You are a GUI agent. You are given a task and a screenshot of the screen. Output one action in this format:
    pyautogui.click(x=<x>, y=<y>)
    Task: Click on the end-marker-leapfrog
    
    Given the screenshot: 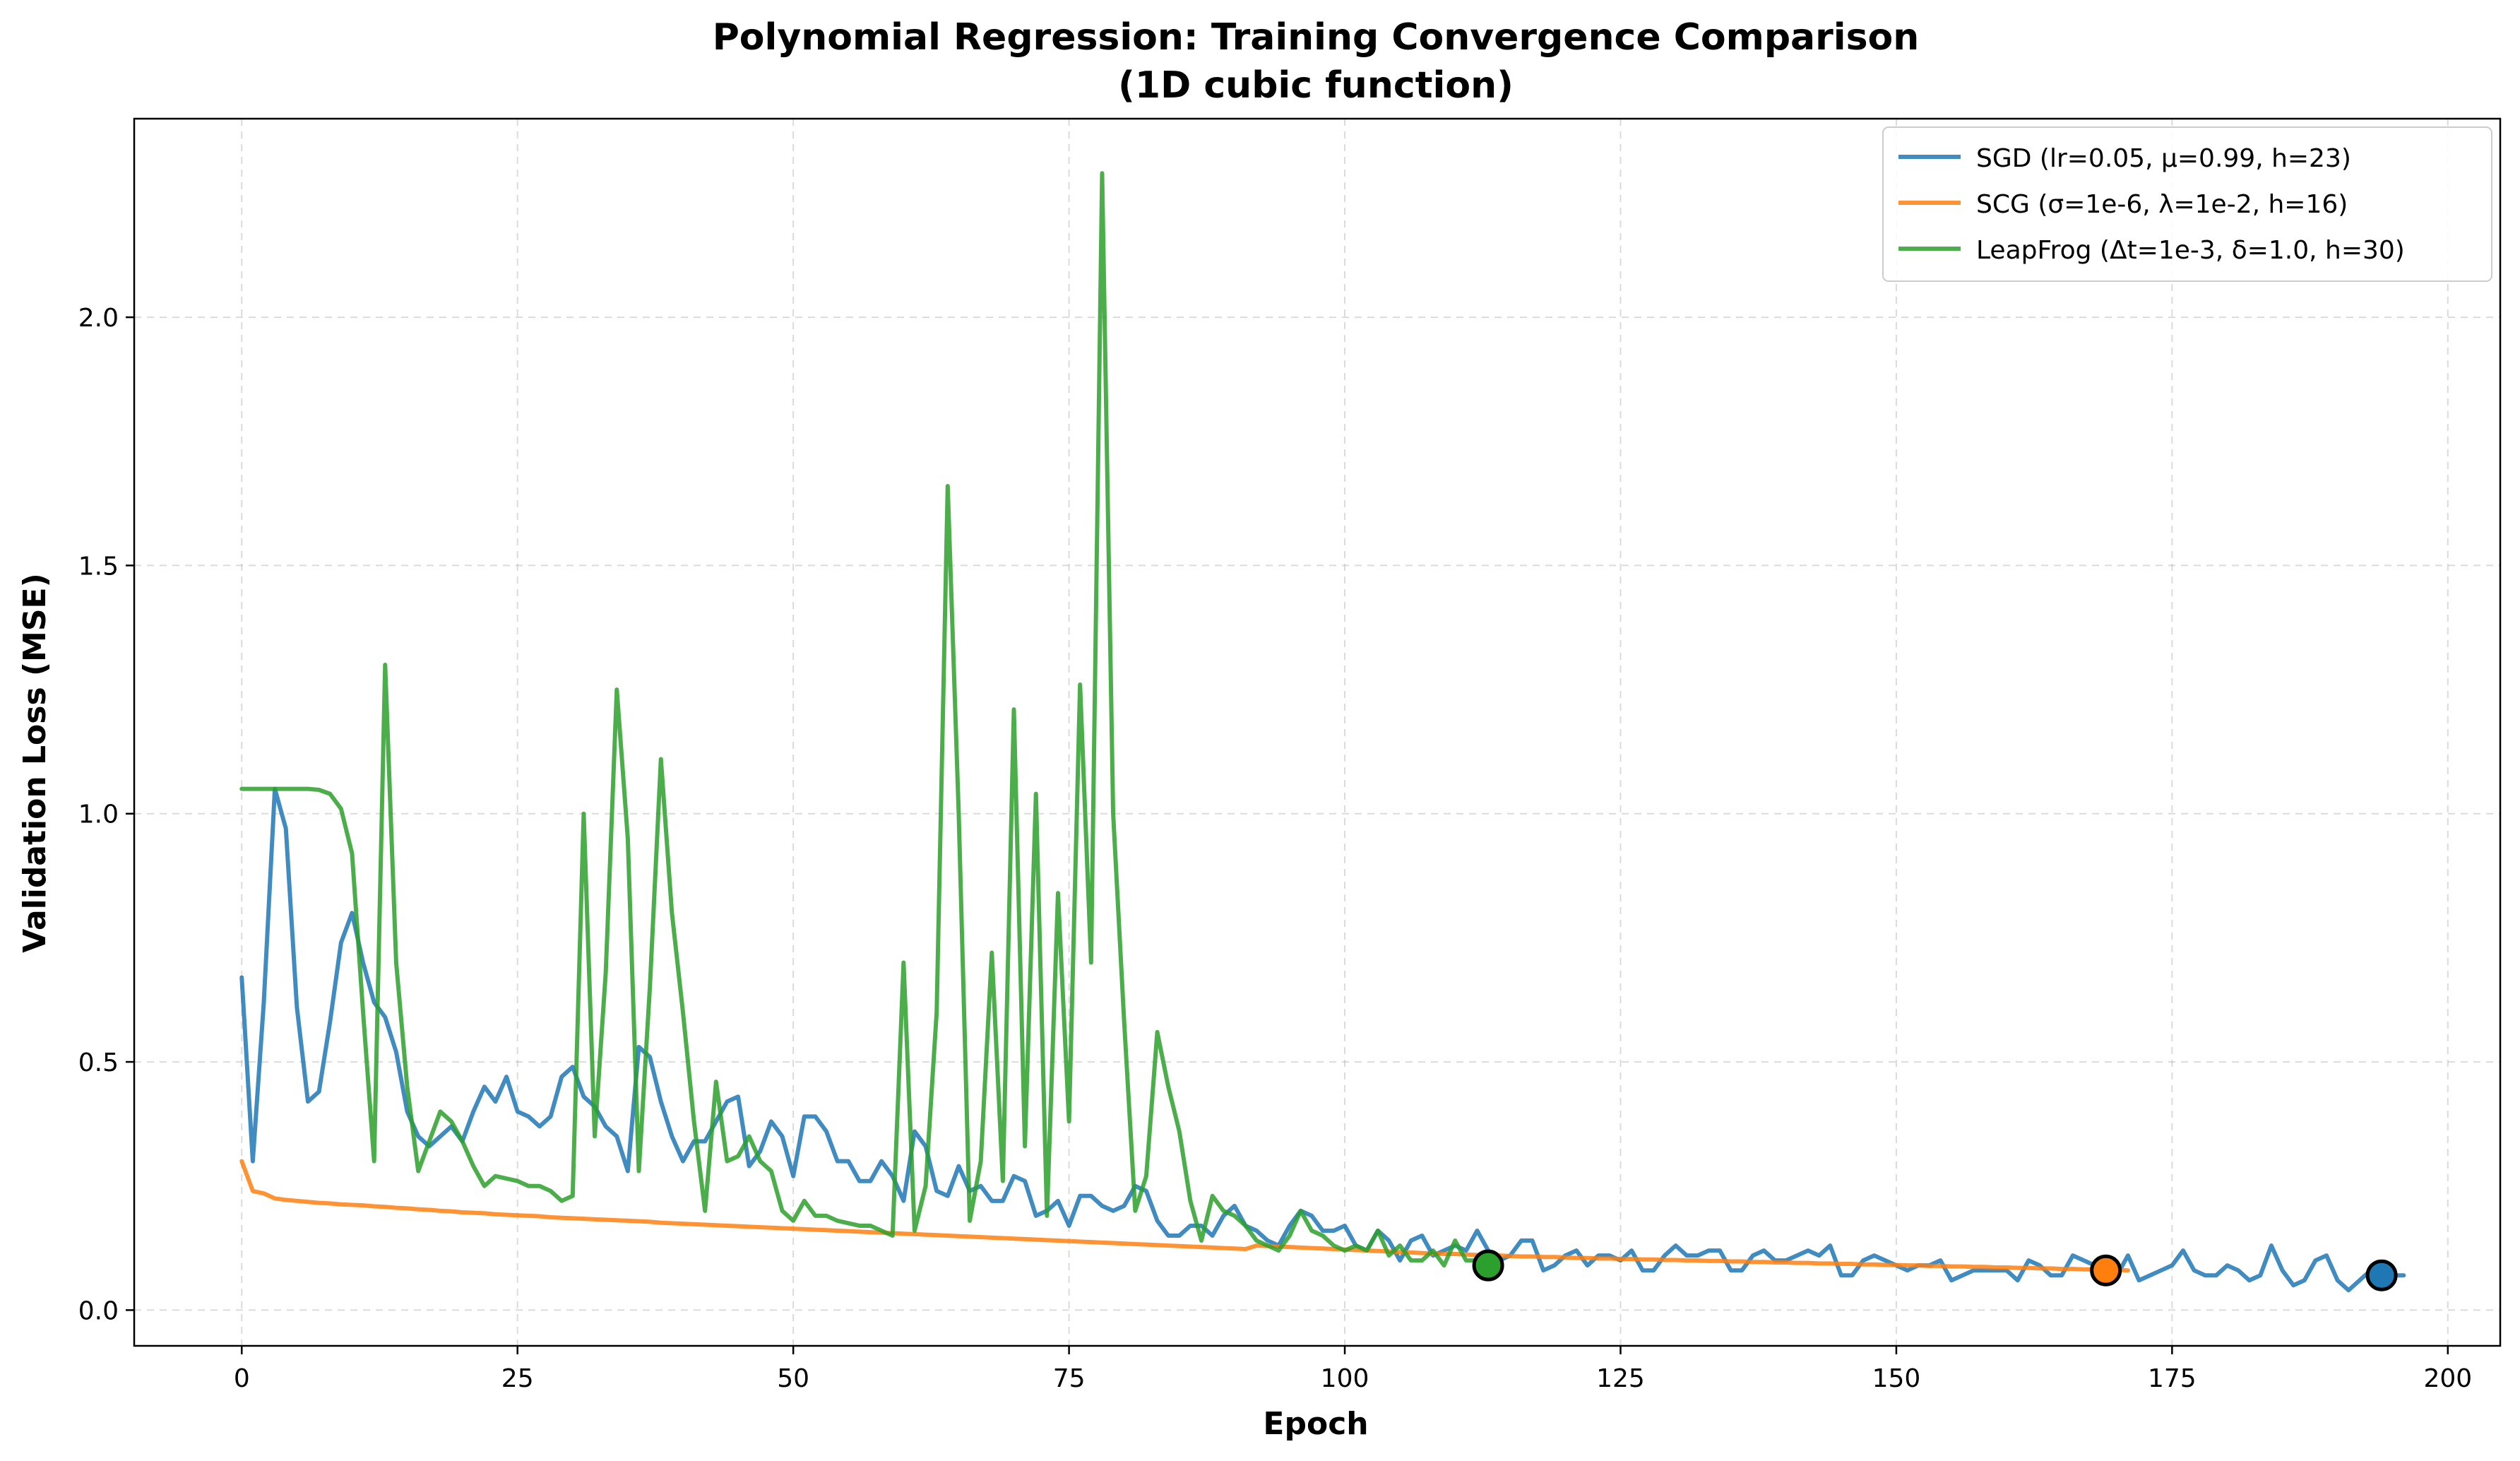 What is the action you would take?
    pyautogui.click(x=1488, y=1265)
    